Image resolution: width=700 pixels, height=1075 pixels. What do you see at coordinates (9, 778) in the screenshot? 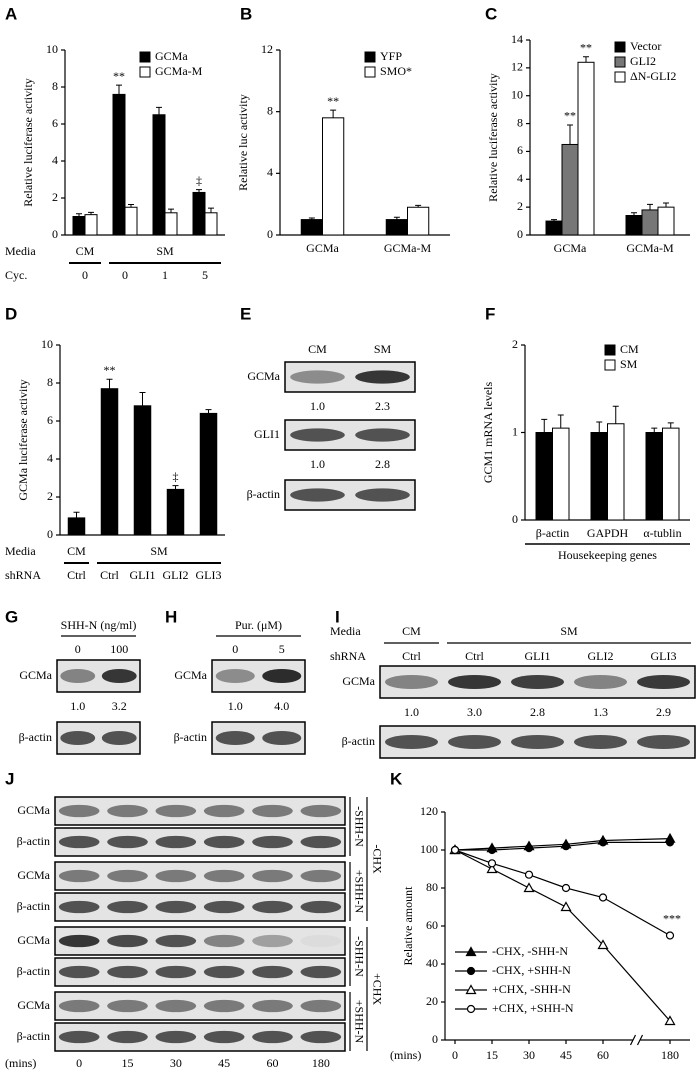
I see `panel-letter: J` at bounding box center [9, 778].